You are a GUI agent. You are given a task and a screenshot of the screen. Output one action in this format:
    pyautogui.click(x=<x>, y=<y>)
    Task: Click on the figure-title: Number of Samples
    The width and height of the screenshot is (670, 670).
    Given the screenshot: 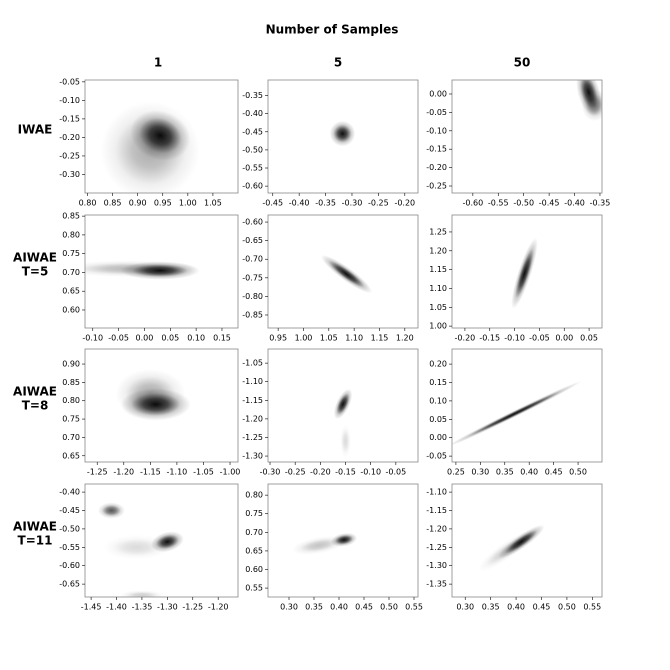 What is the action you would take?
    pyautogui.click(x=332, y=30)
    